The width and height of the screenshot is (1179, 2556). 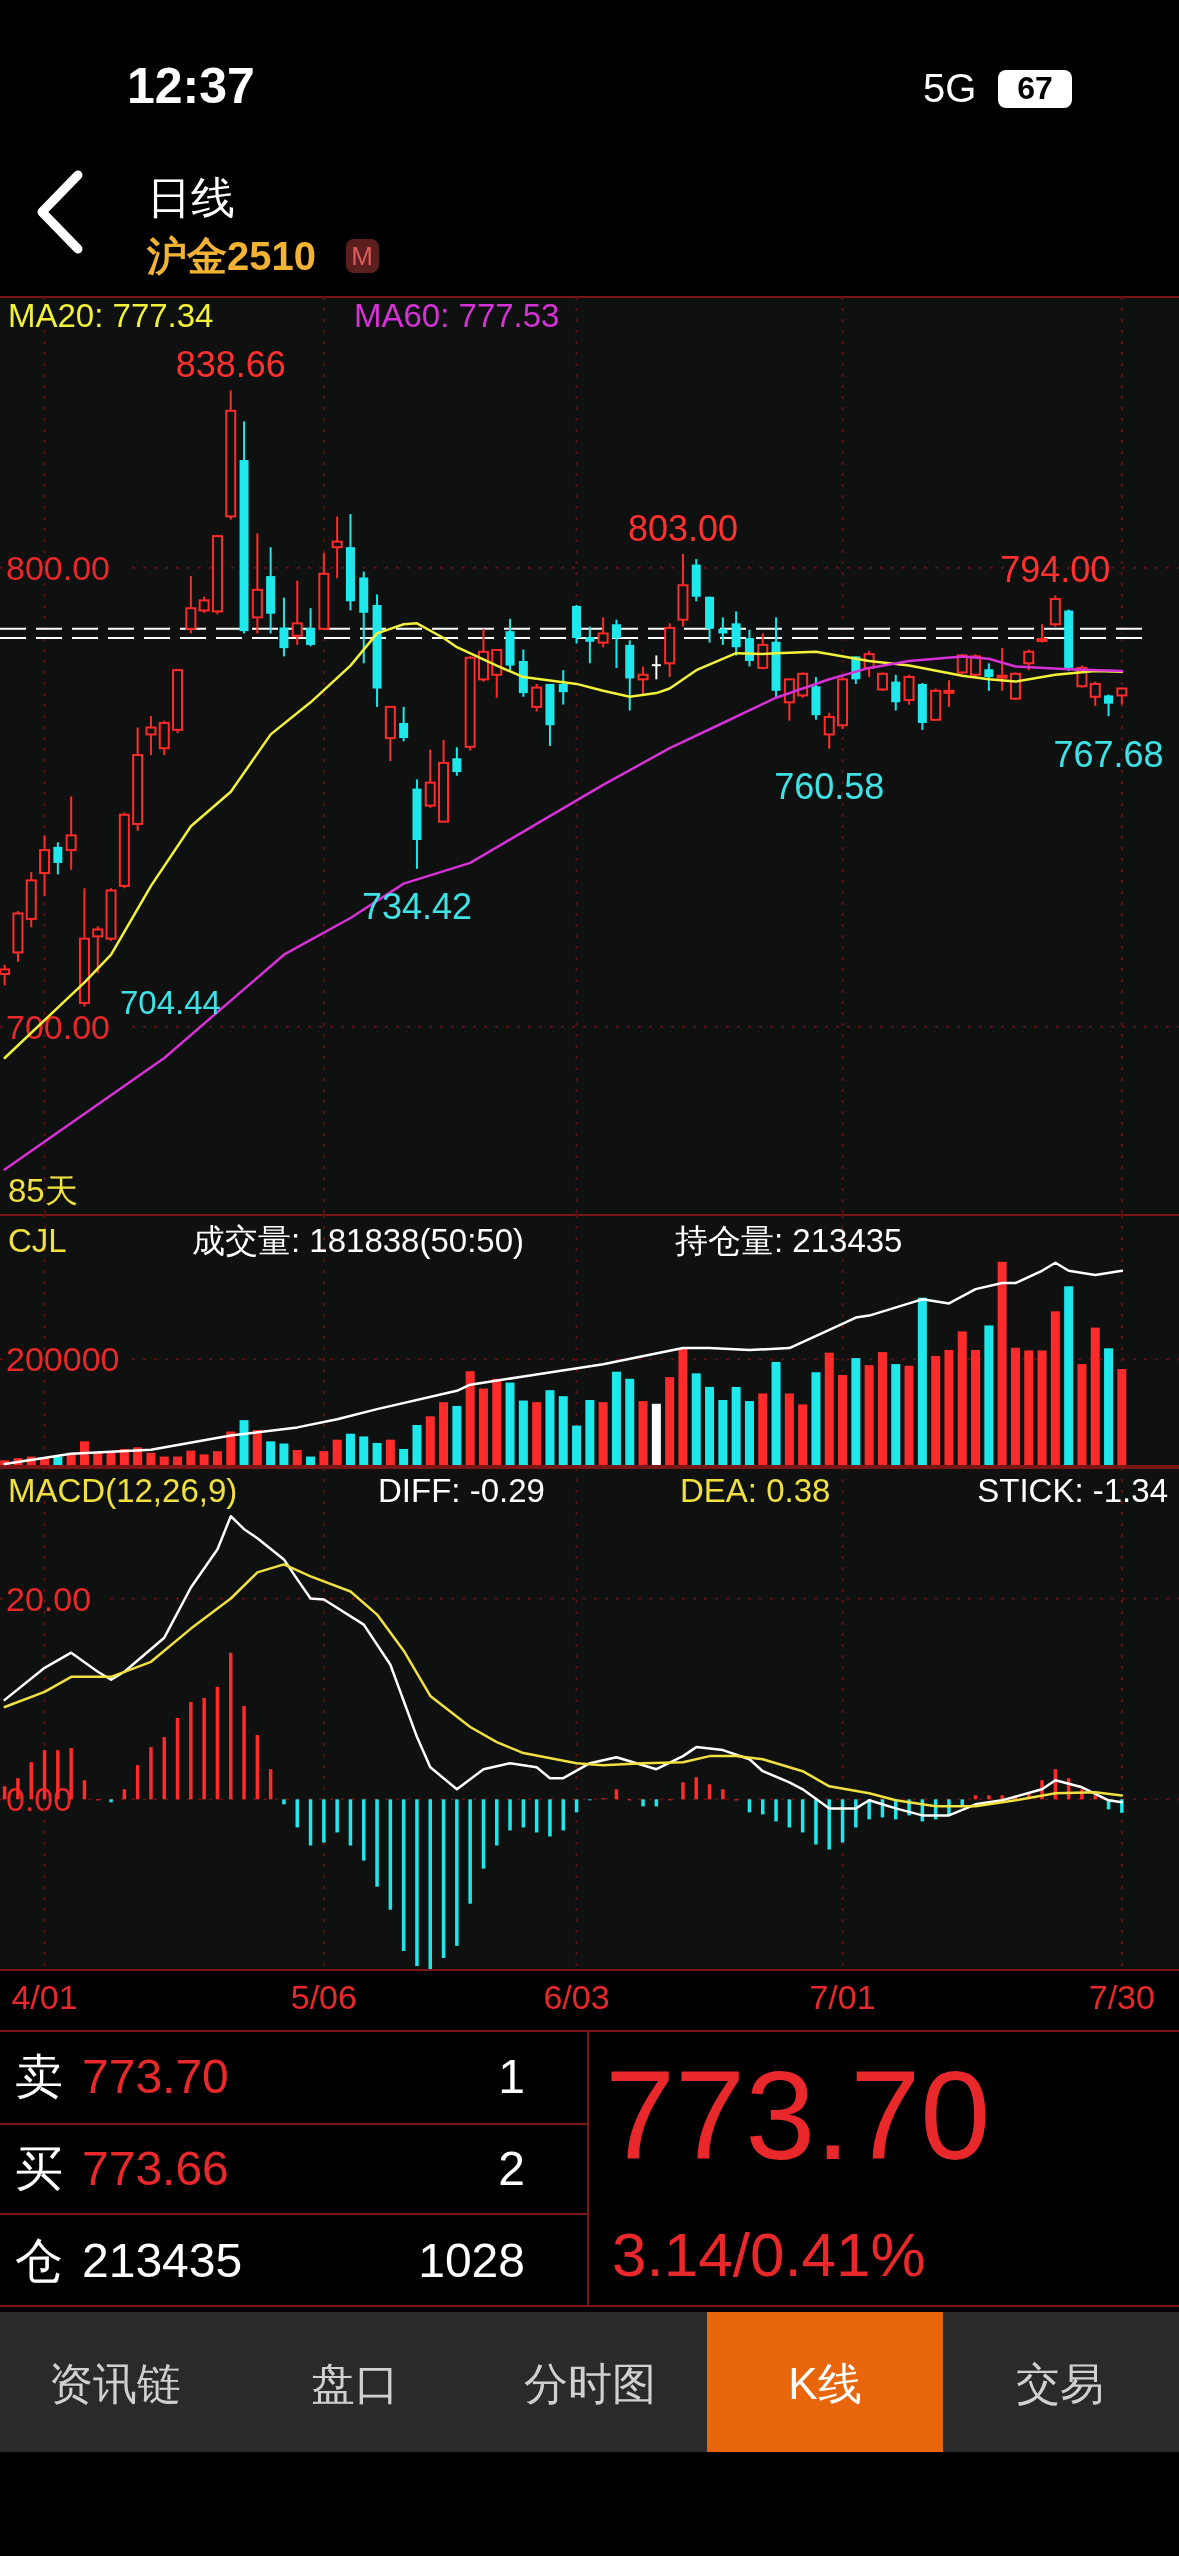 What do you see at coordinates (191, 86) in the screenshot?
I see `text: 12:37` at bounding box center [191, 86].